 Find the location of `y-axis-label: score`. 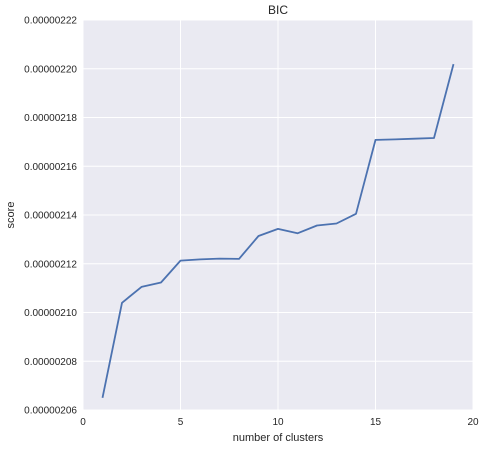

y-axis-label: score is located at coordinates (11, 215).